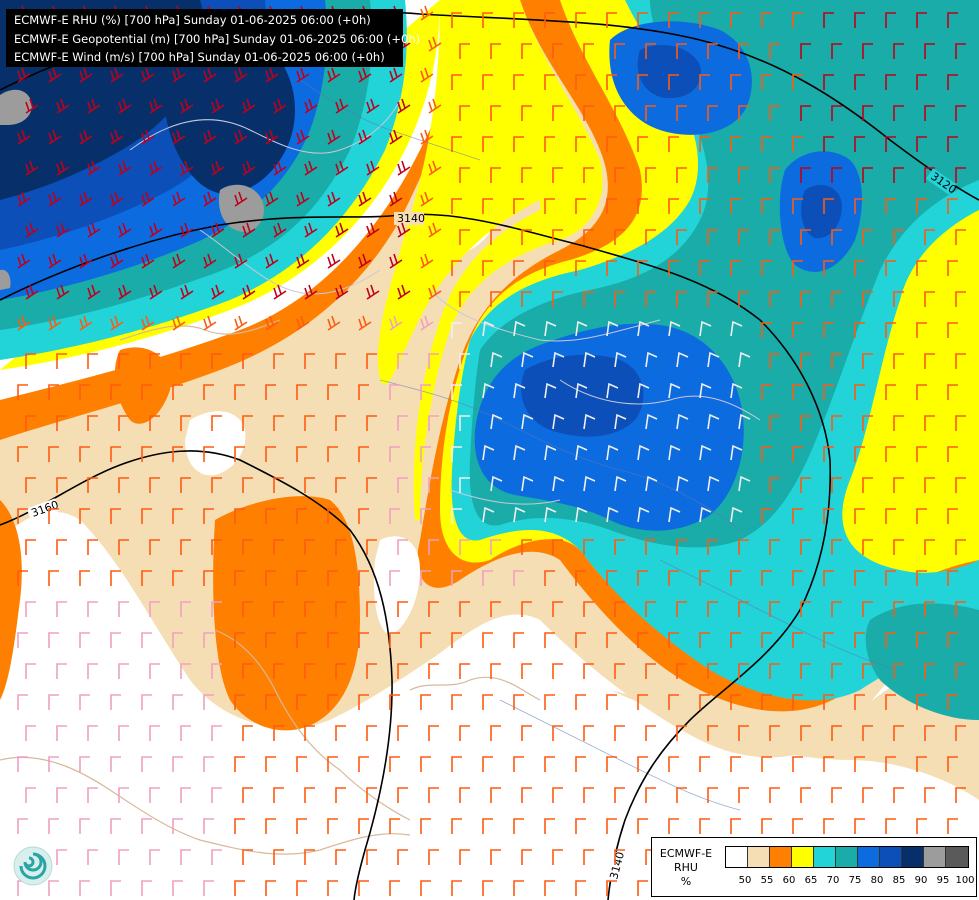  What do you see at coordinates (921, 880) in the screenshot?
I see `legend-tick: 90` at bounding box center [921, 880].